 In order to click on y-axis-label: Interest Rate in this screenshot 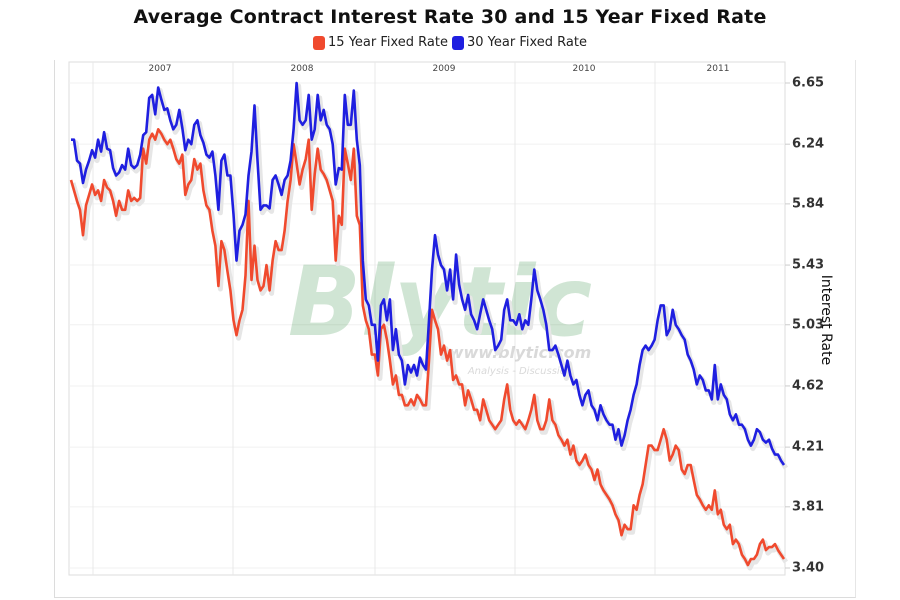, I will do `click(826, 320)`.